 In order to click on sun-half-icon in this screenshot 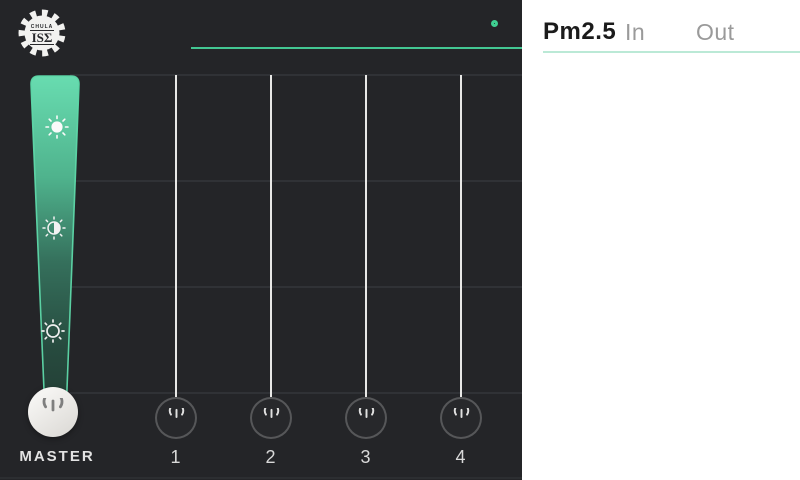, I will do `click(54, 228)`.